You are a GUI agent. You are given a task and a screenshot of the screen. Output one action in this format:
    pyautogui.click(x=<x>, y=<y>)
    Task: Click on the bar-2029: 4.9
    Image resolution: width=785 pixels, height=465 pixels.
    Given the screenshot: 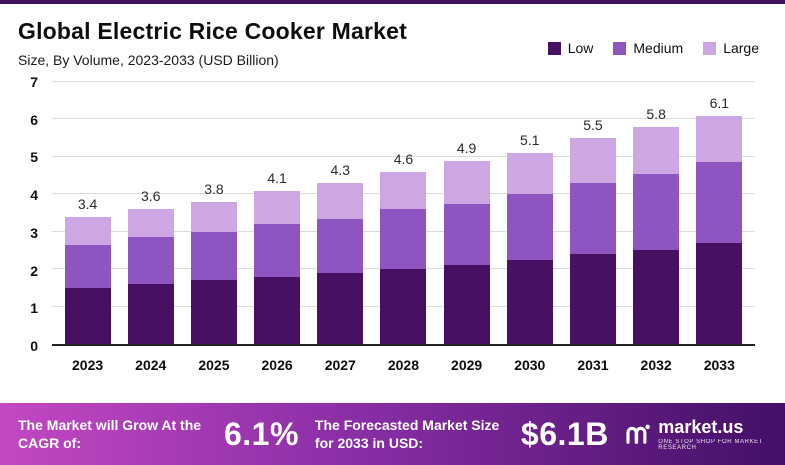 What is the action you would take?
    pyautogui.click(x=466, y=213)
    